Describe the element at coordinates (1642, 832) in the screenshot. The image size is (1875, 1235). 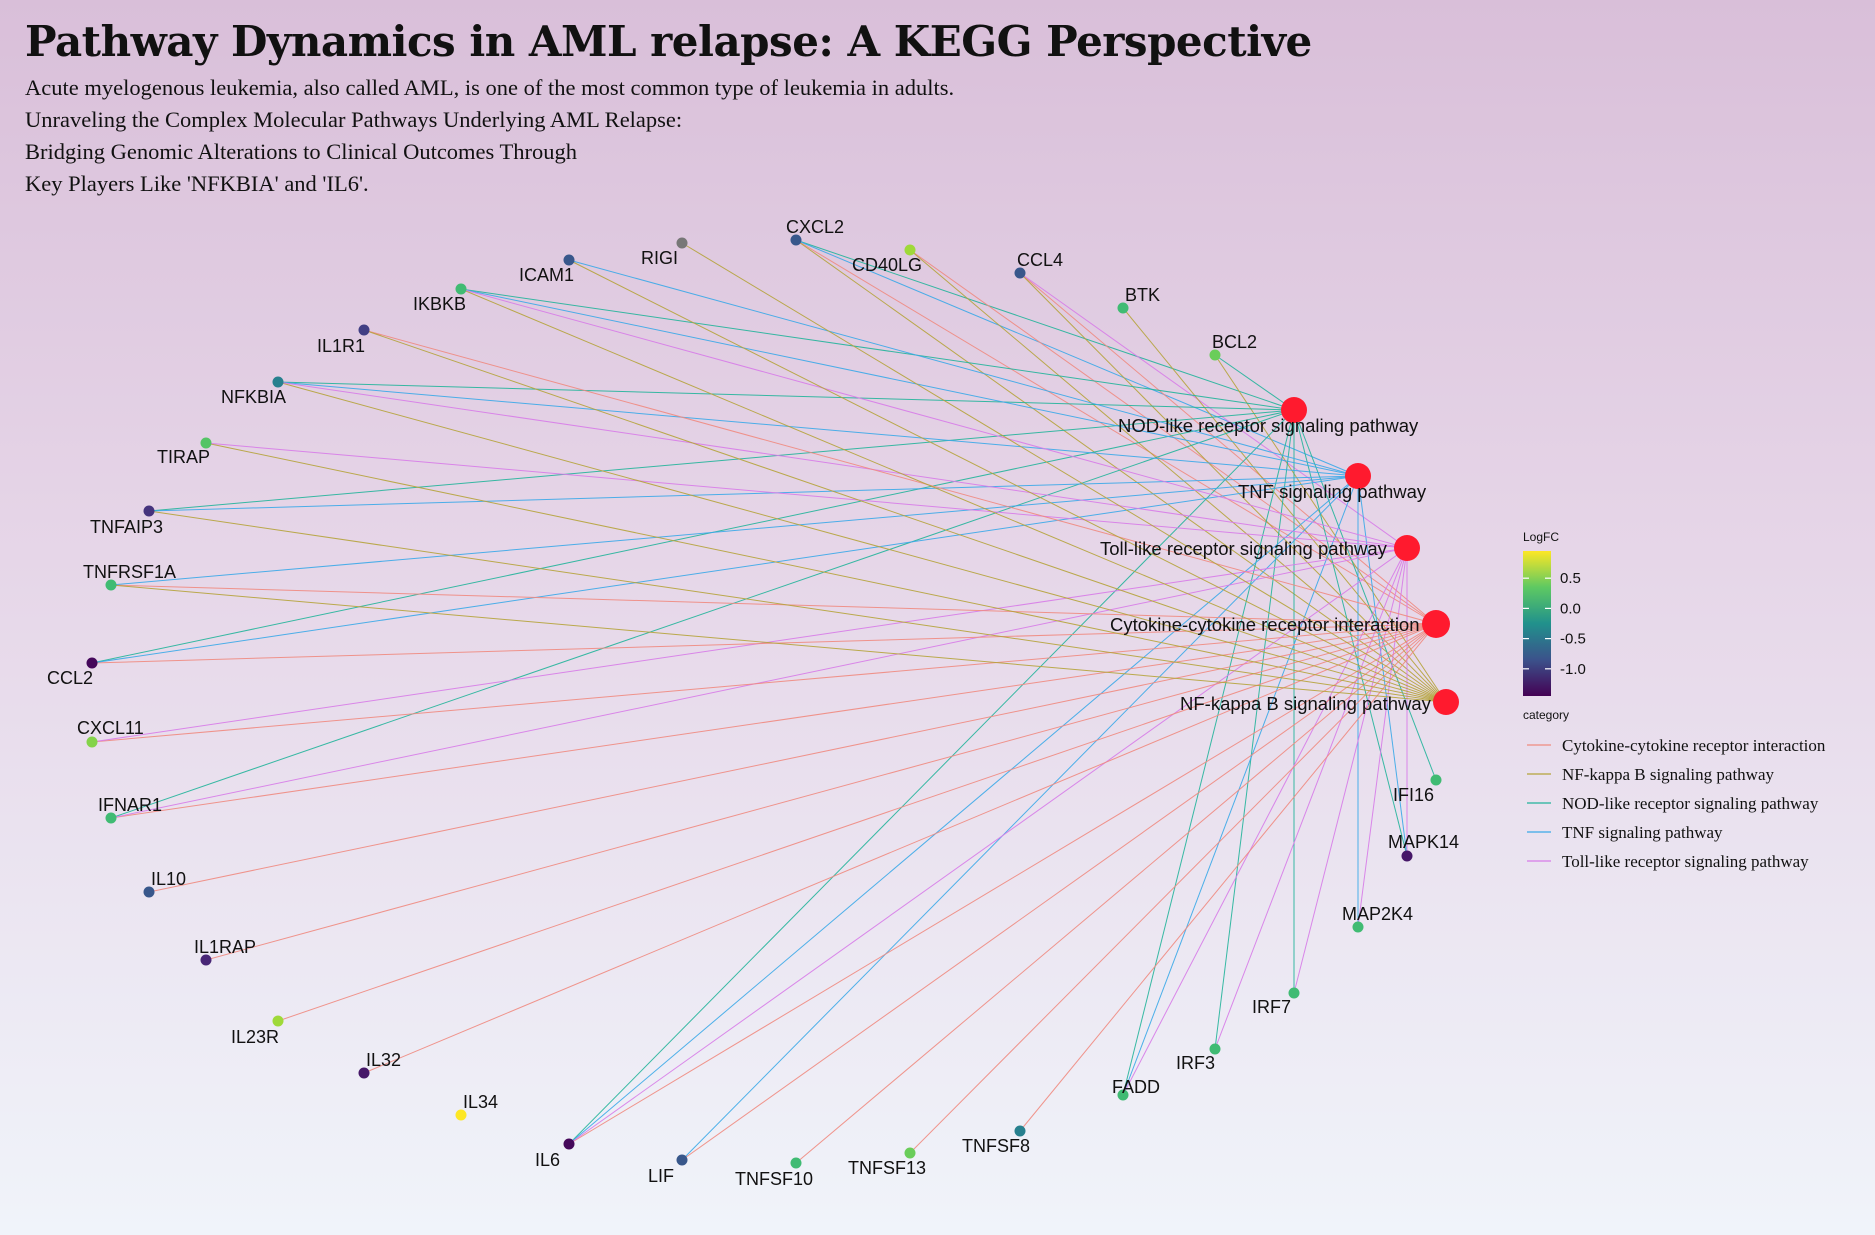
I see `category-legend-label: TNF signaling pathway` at that location.